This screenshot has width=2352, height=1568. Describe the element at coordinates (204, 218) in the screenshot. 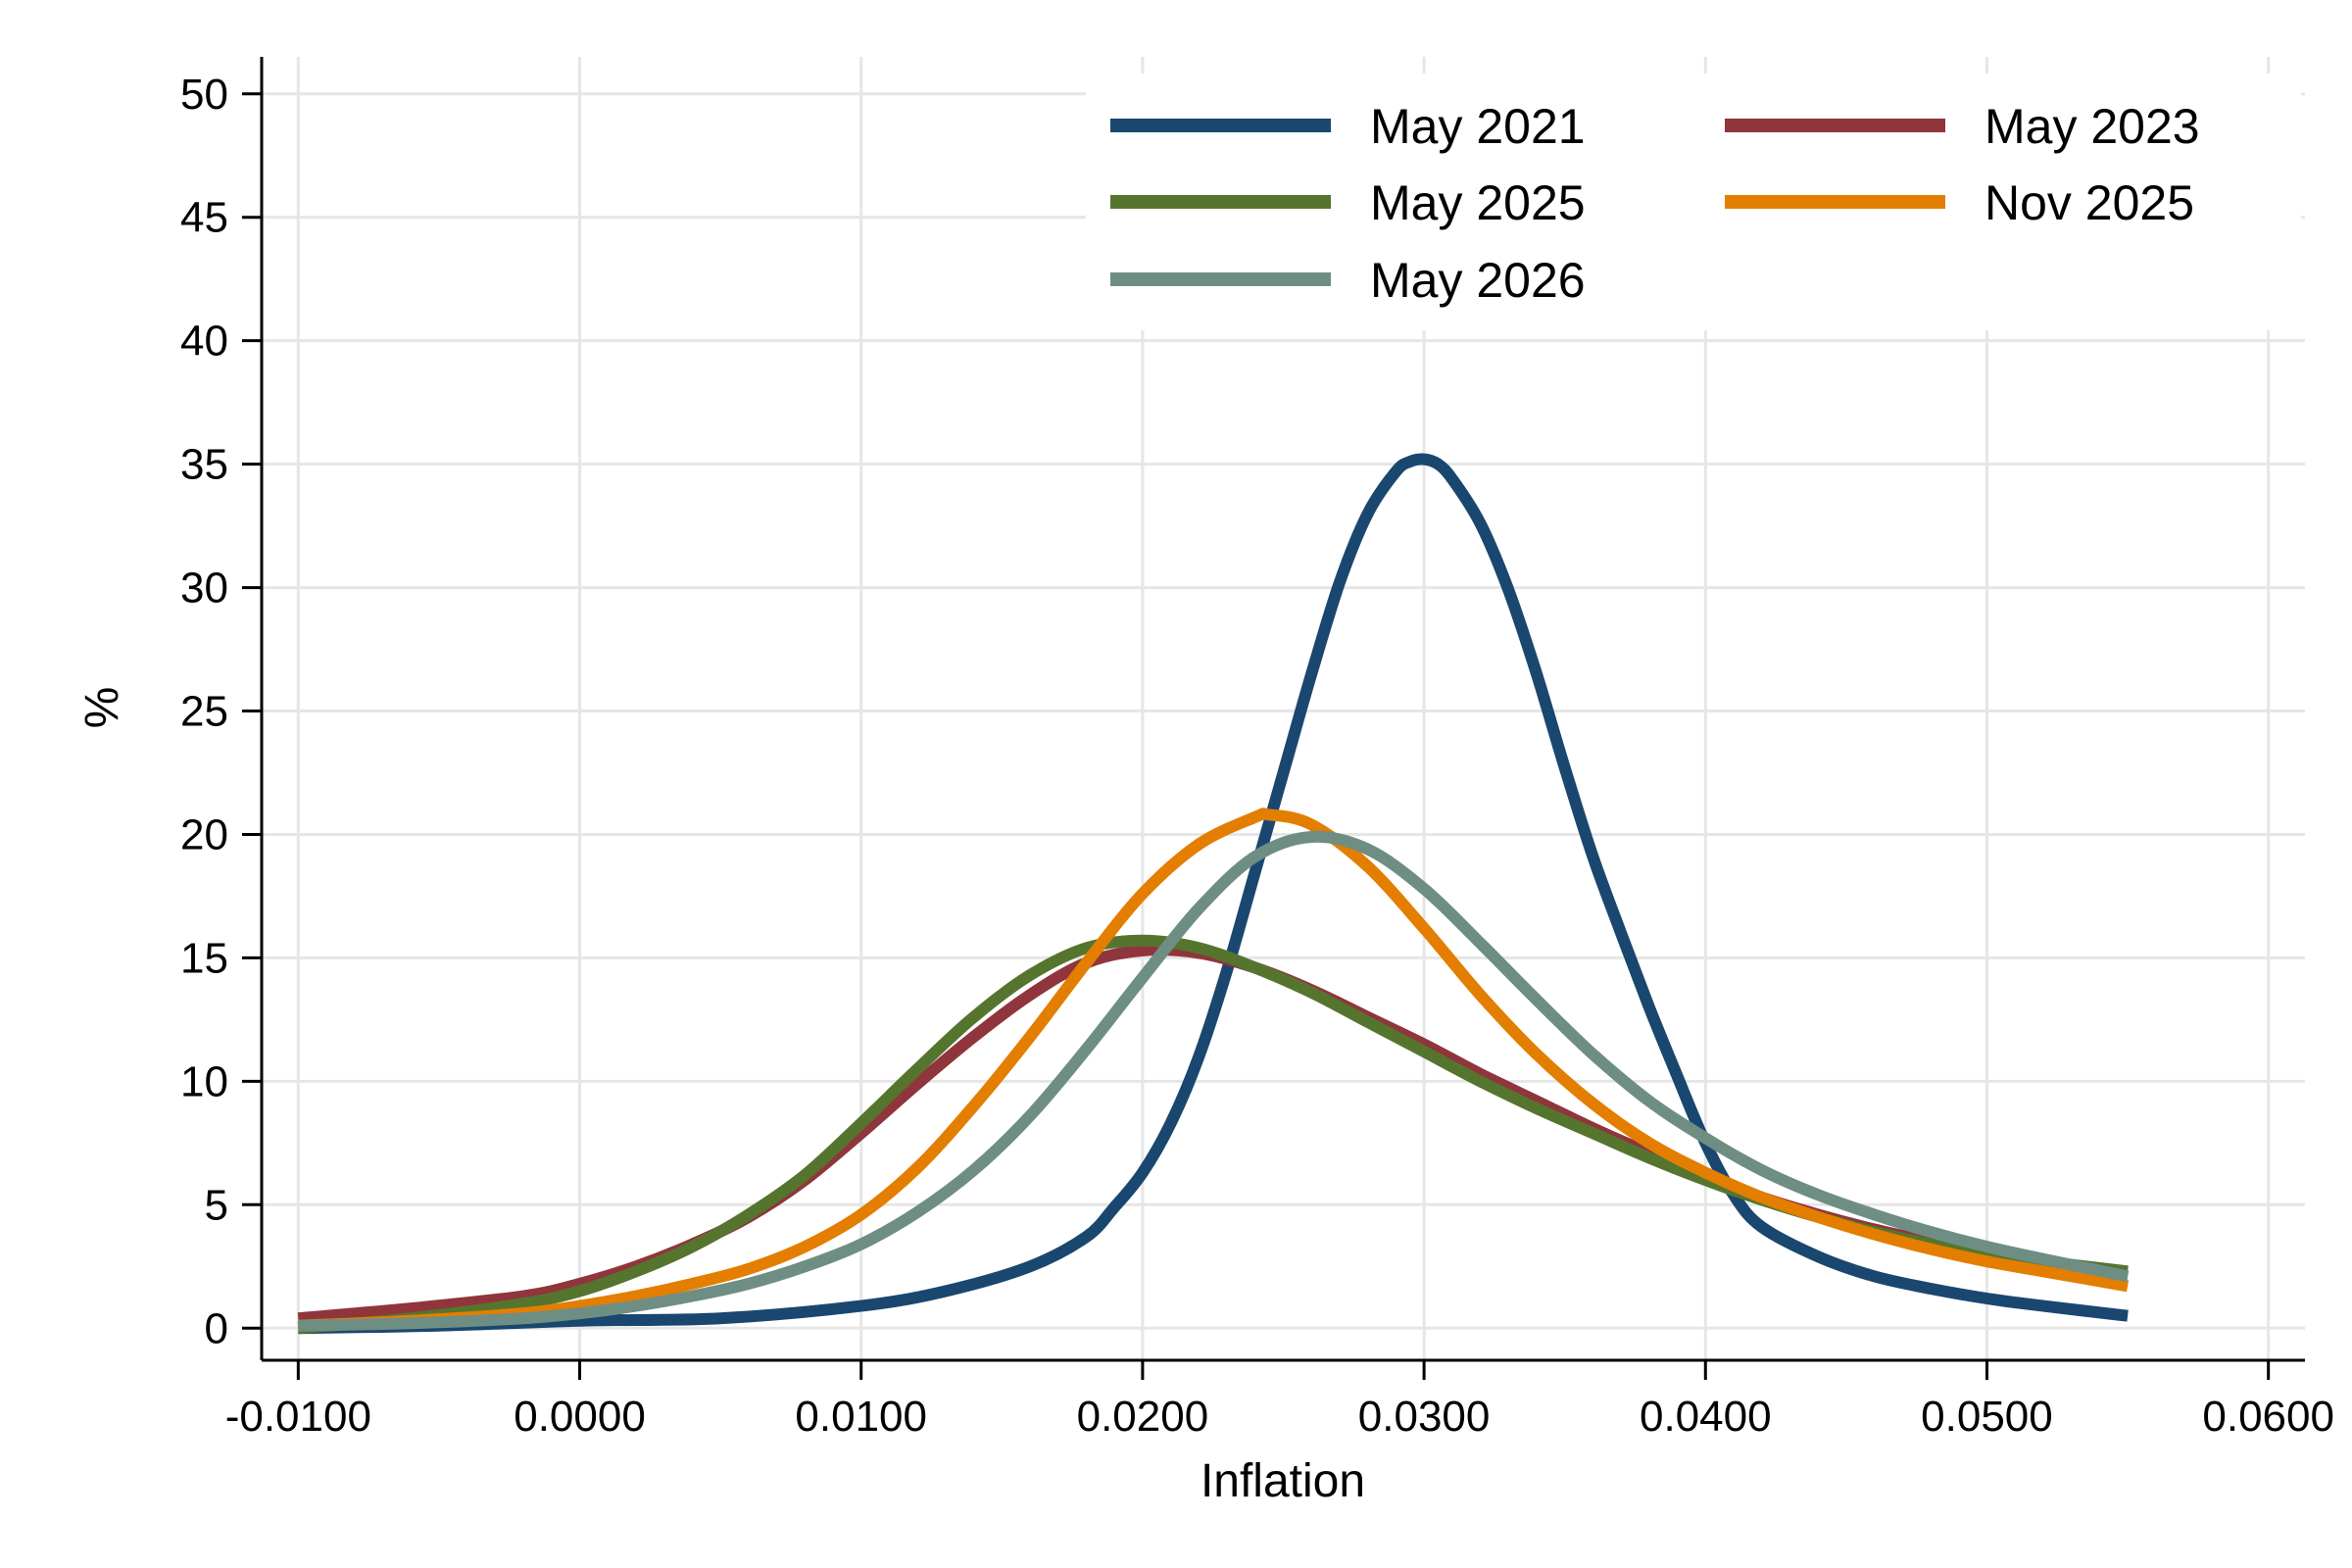

I see `y-tick-label: 45` at that location.